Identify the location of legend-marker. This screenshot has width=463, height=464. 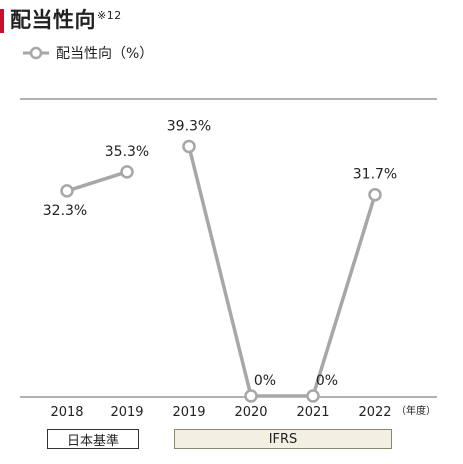
(36, 53).